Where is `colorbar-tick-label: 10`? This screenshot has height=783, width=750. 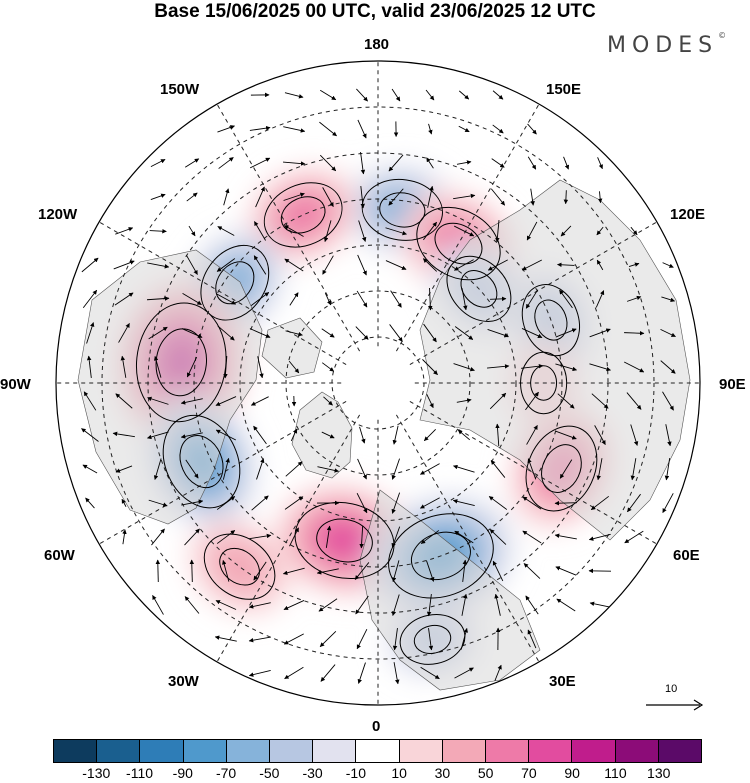 colorbar-tick-label: 10 is located at coordinates (399, 773).